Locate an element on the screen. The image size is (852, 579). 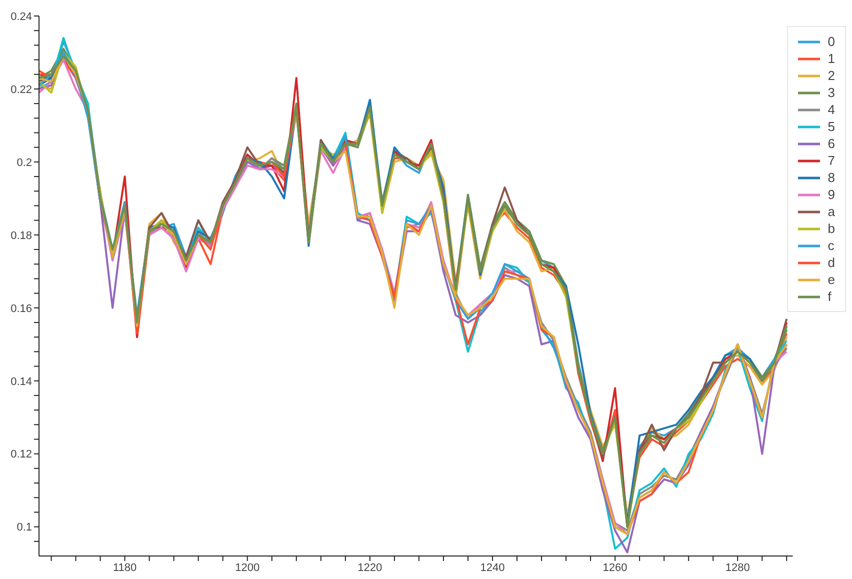
legend-label: 5 is located at coordinates (831, 126).